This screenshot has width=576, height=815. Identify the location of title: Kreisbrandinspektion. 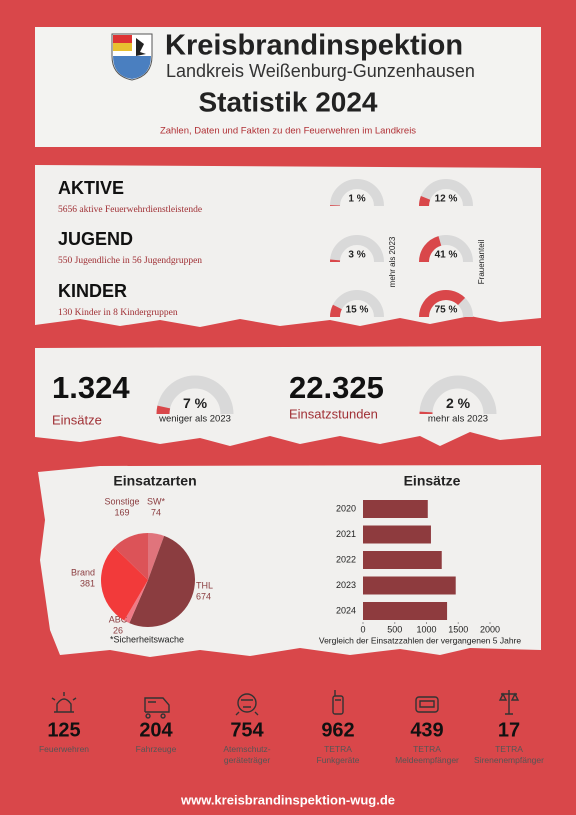
(314, 46).